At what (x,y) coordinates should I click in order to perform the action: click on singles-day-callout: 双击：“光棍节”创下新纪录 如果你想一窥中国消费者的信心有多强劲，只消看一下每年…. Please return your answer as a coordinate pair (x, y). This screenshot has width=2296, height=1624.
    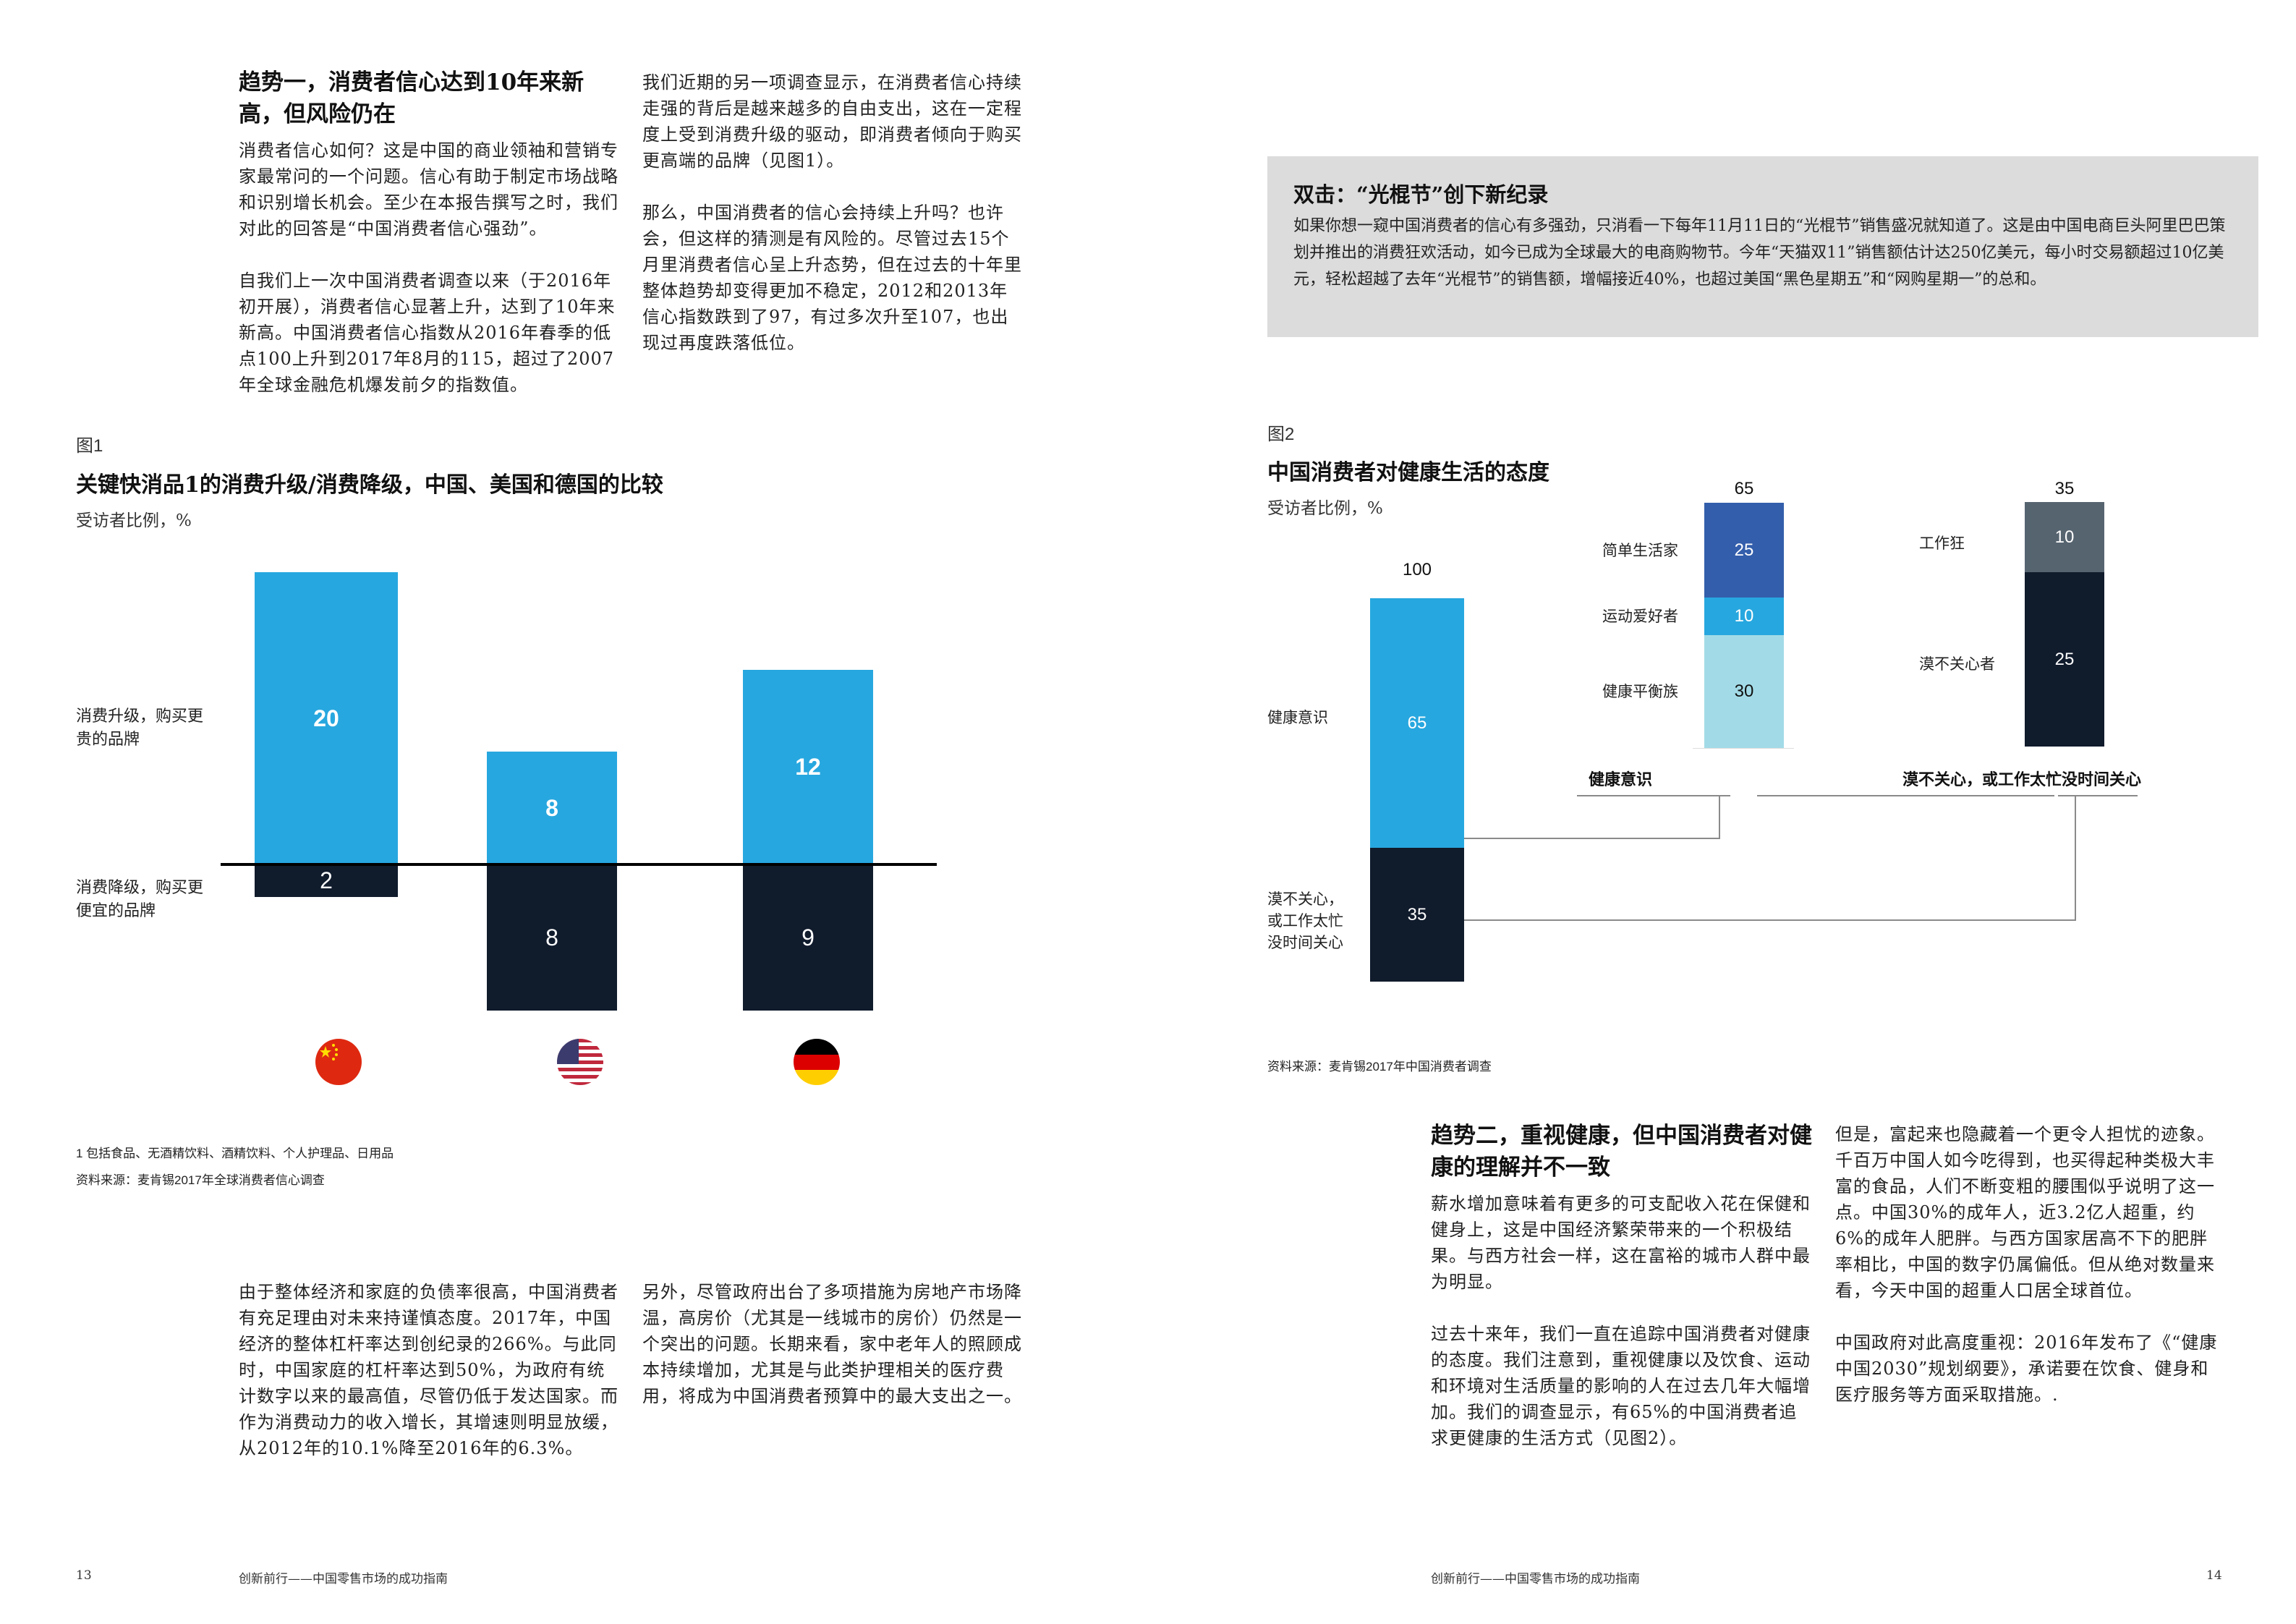
    Looking at the image, I should click on (1762, 246).